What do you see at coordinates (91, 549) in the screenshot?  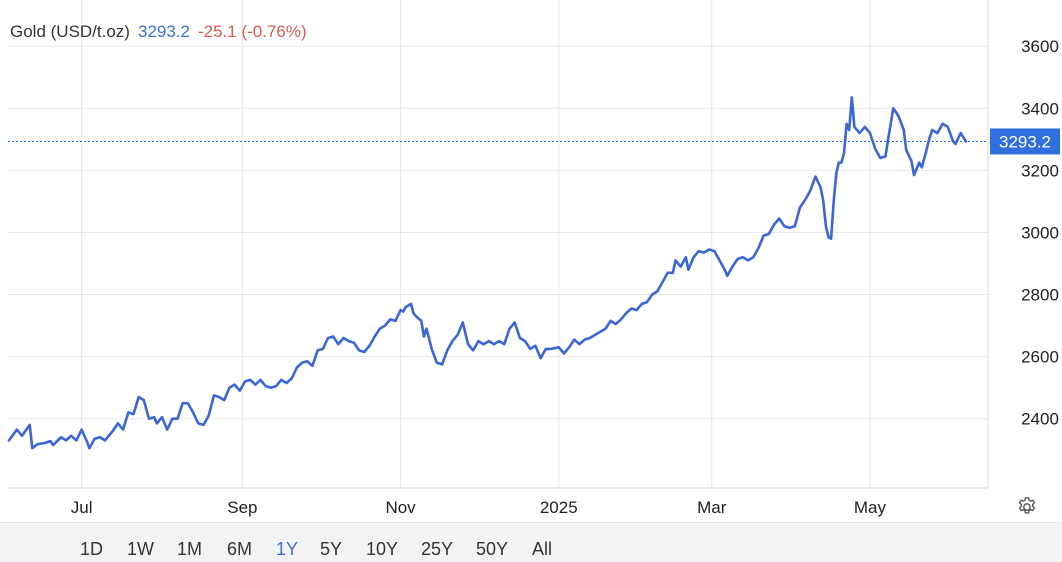 I see `range-button-1d: 1D` at bounding box center [91, 549].